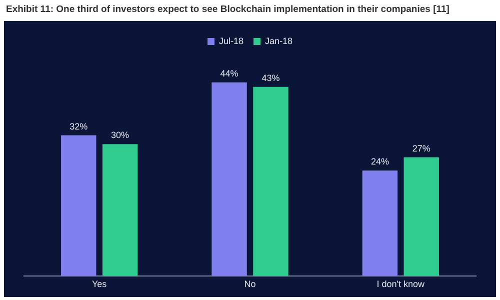  I want to click on data-label: 44%, so click(229, 73).